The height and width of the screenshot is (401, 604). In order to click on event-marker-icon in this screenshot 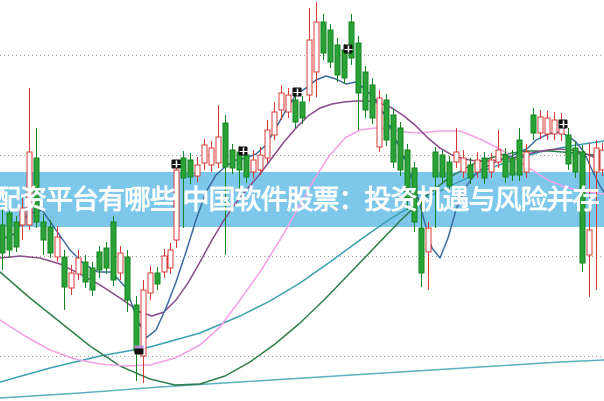, I will do `click(139, 347)`.